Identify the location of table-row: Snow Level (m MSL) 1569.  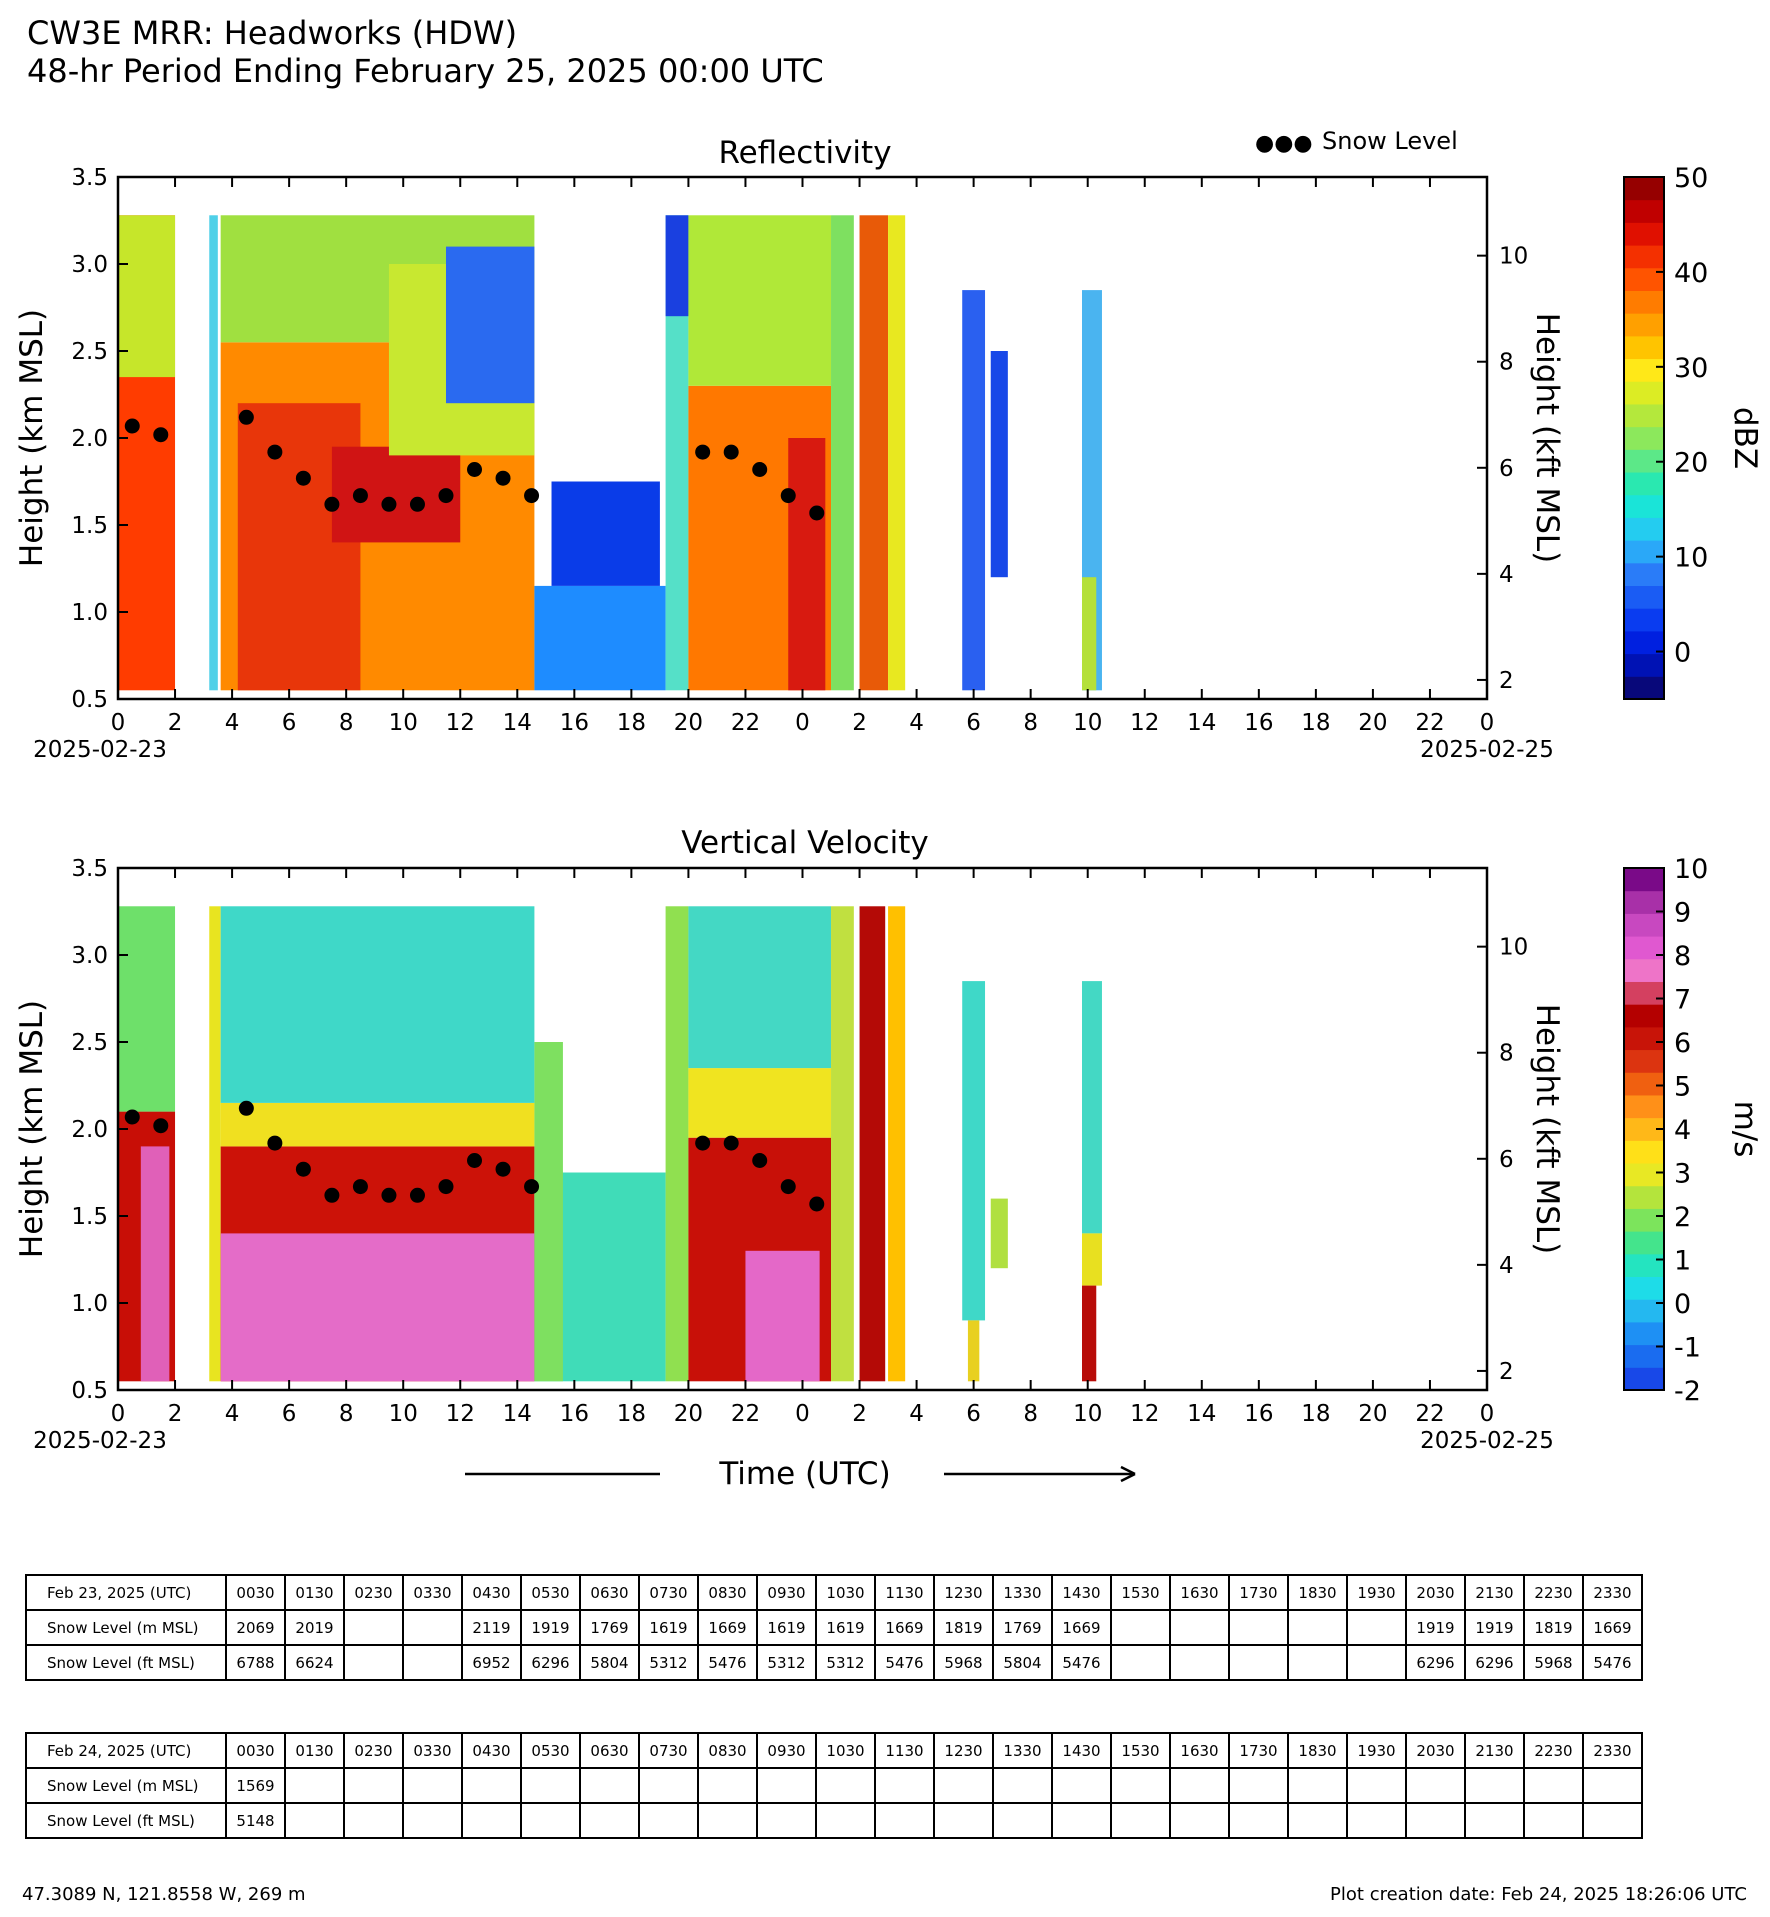
(834, 1785).